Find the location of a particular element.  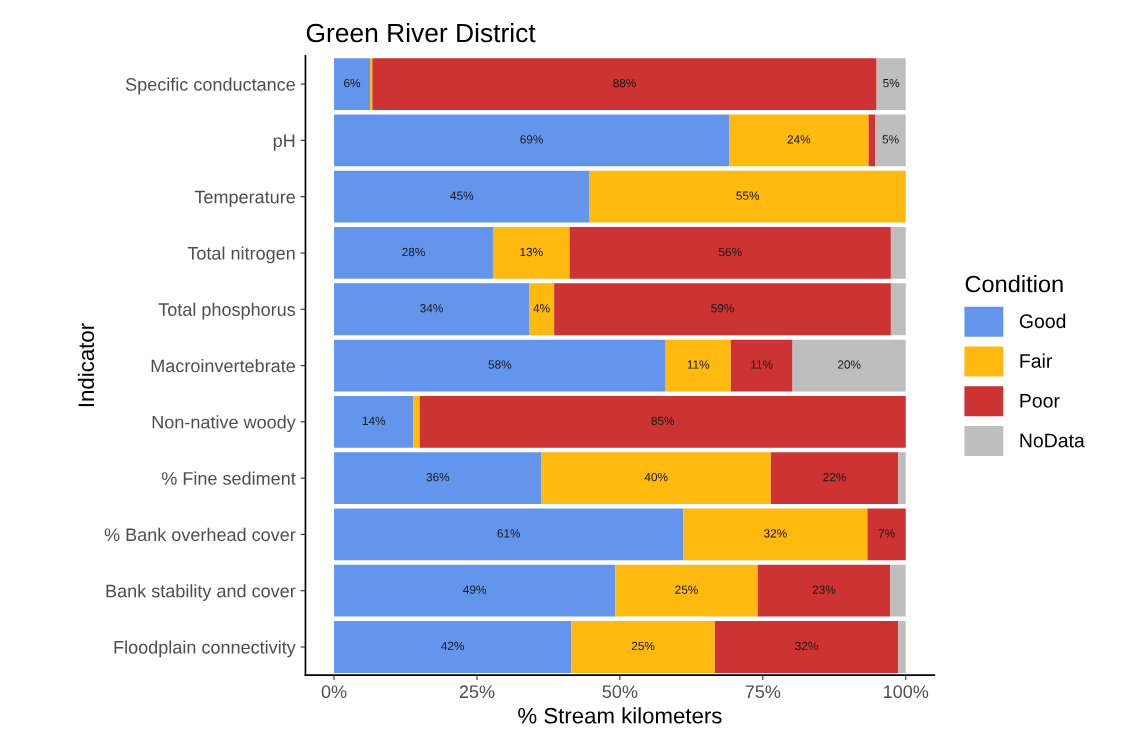

data-label: 40% is located at coordinates (656, 477).